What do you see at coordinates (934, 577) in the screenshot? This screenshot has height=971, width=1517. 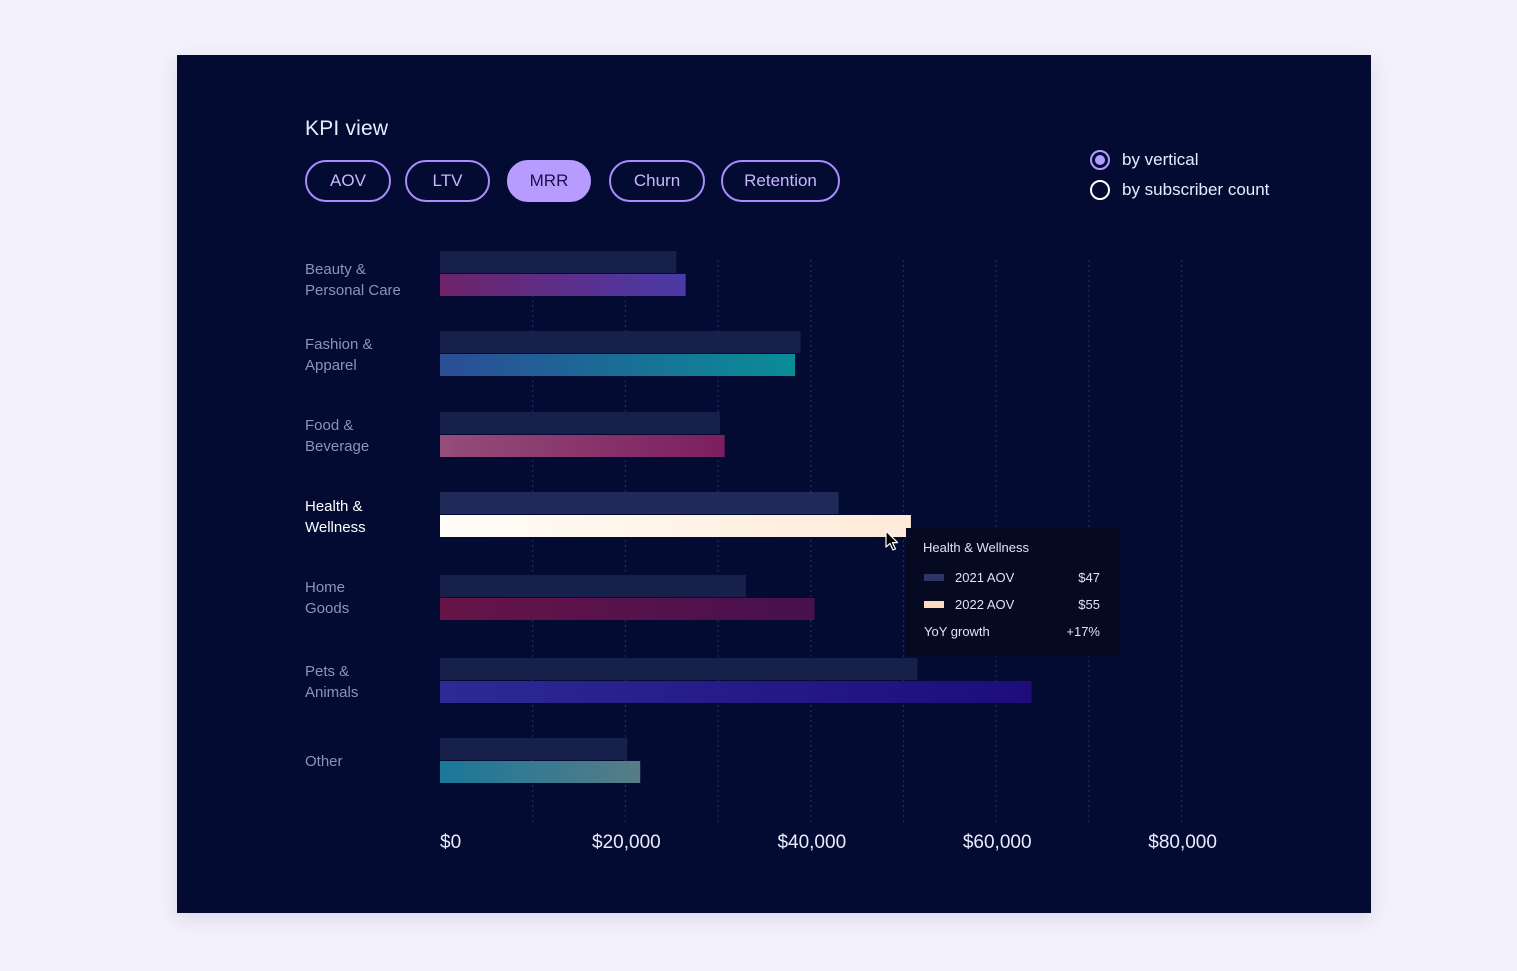 I see `tooltip-swatch-2021` at bounding box center [934, 577].